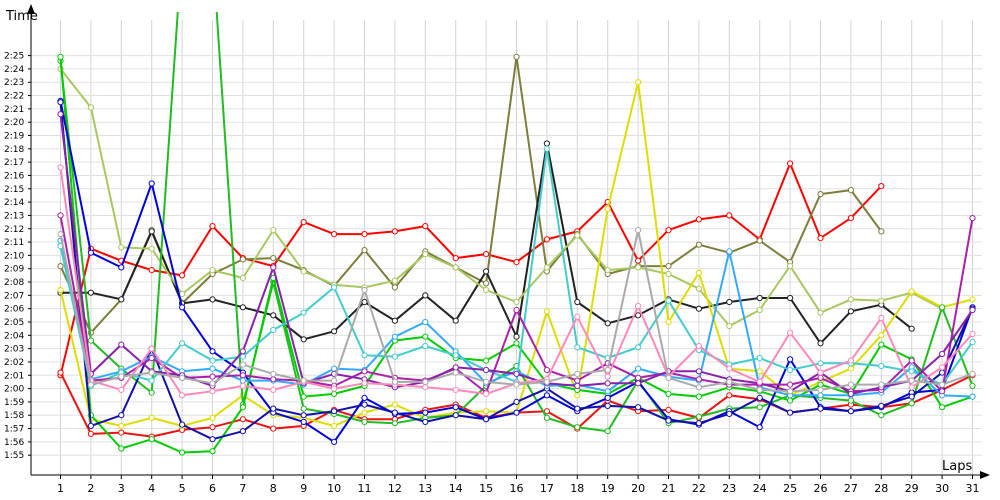 This screenshot has width=1000, height=500. I want to click on x-tick-label: 20, so click(638, 488).